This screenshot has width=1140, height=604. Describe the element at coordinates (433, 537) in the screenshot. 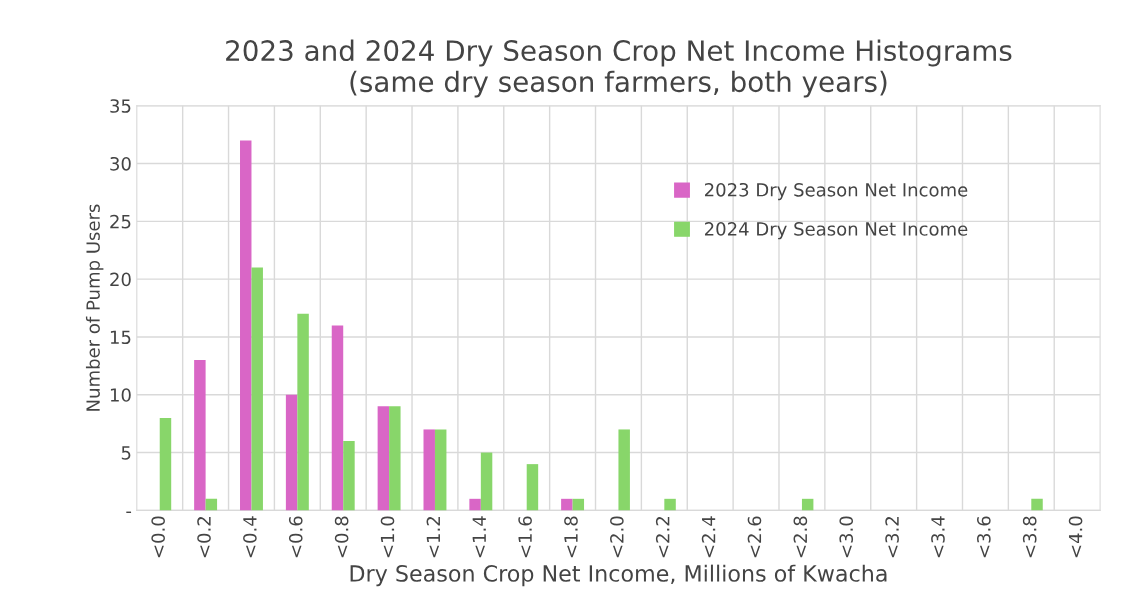

I see `x-tick-label: <1.2` at that location.